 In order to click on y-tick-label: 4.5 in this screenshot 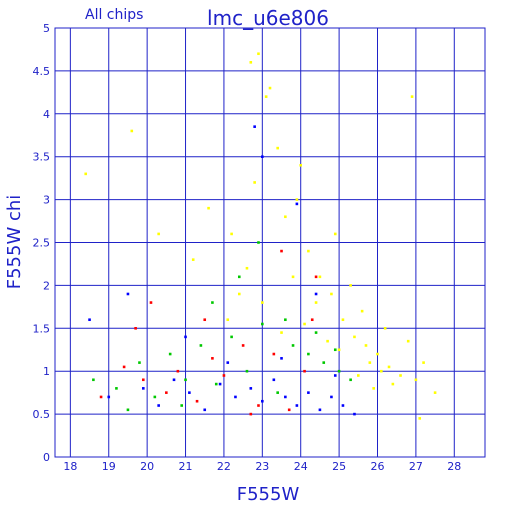, I will do `click(42, 71)`.